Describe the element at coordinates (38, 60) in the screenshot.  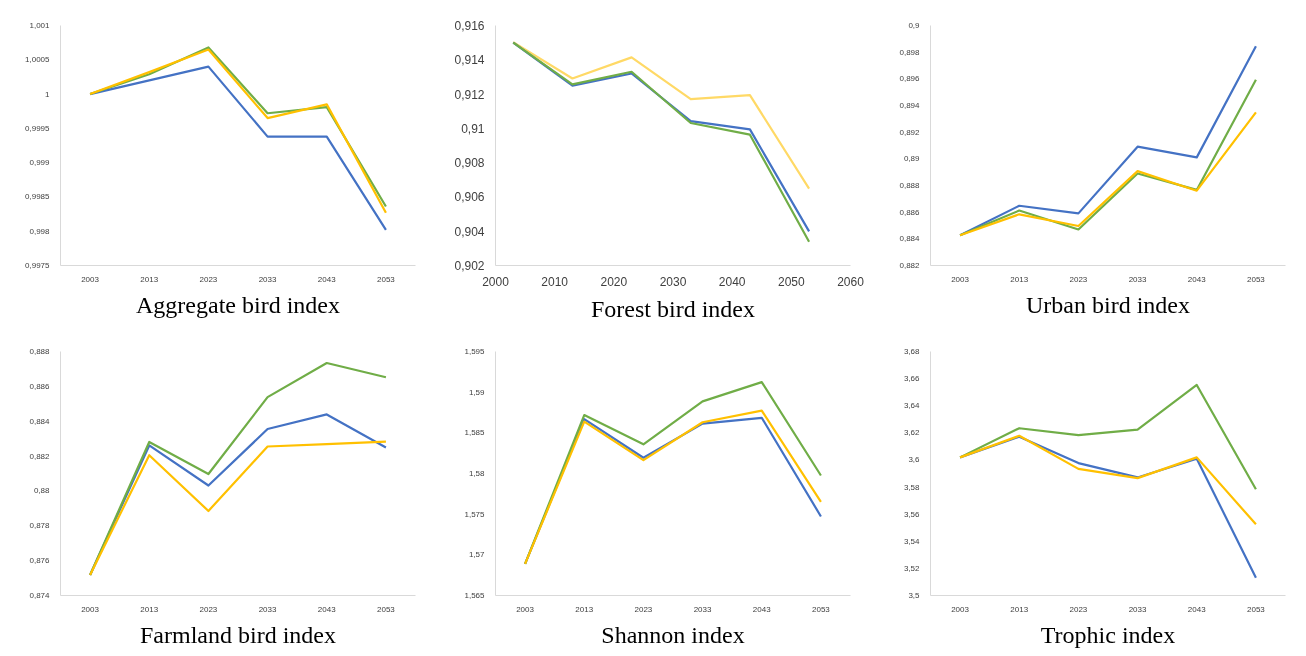
I see `y-tick-label: 1,0005` at that location.